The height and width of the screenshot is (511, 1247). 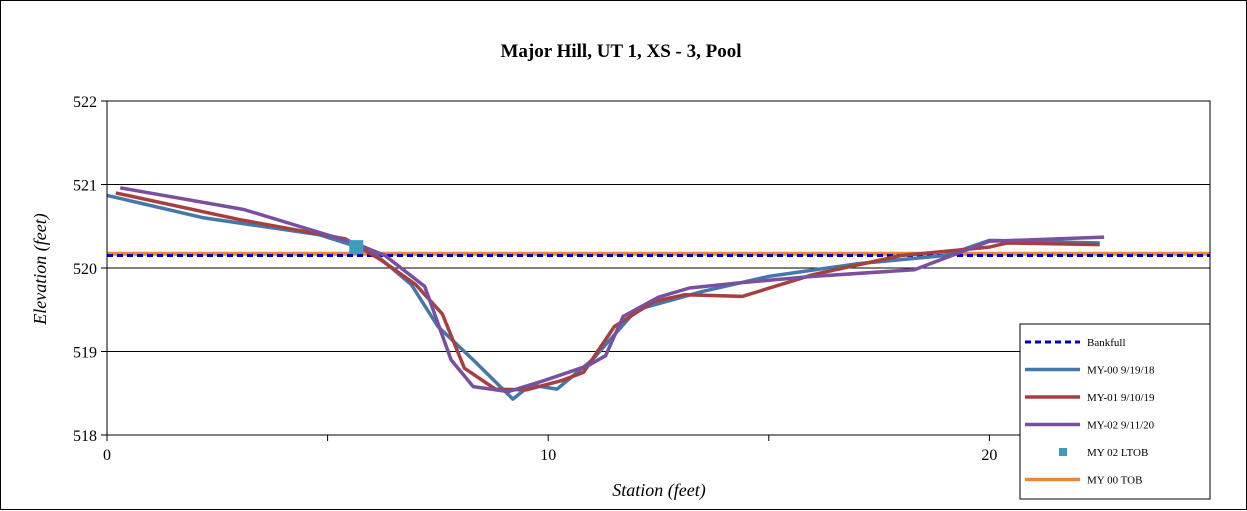 What do you see at coordinates (1106, 343) in the screenshot?
I see `legend-bankfull-label: Bankfull` at bounding box center [1106, 343].